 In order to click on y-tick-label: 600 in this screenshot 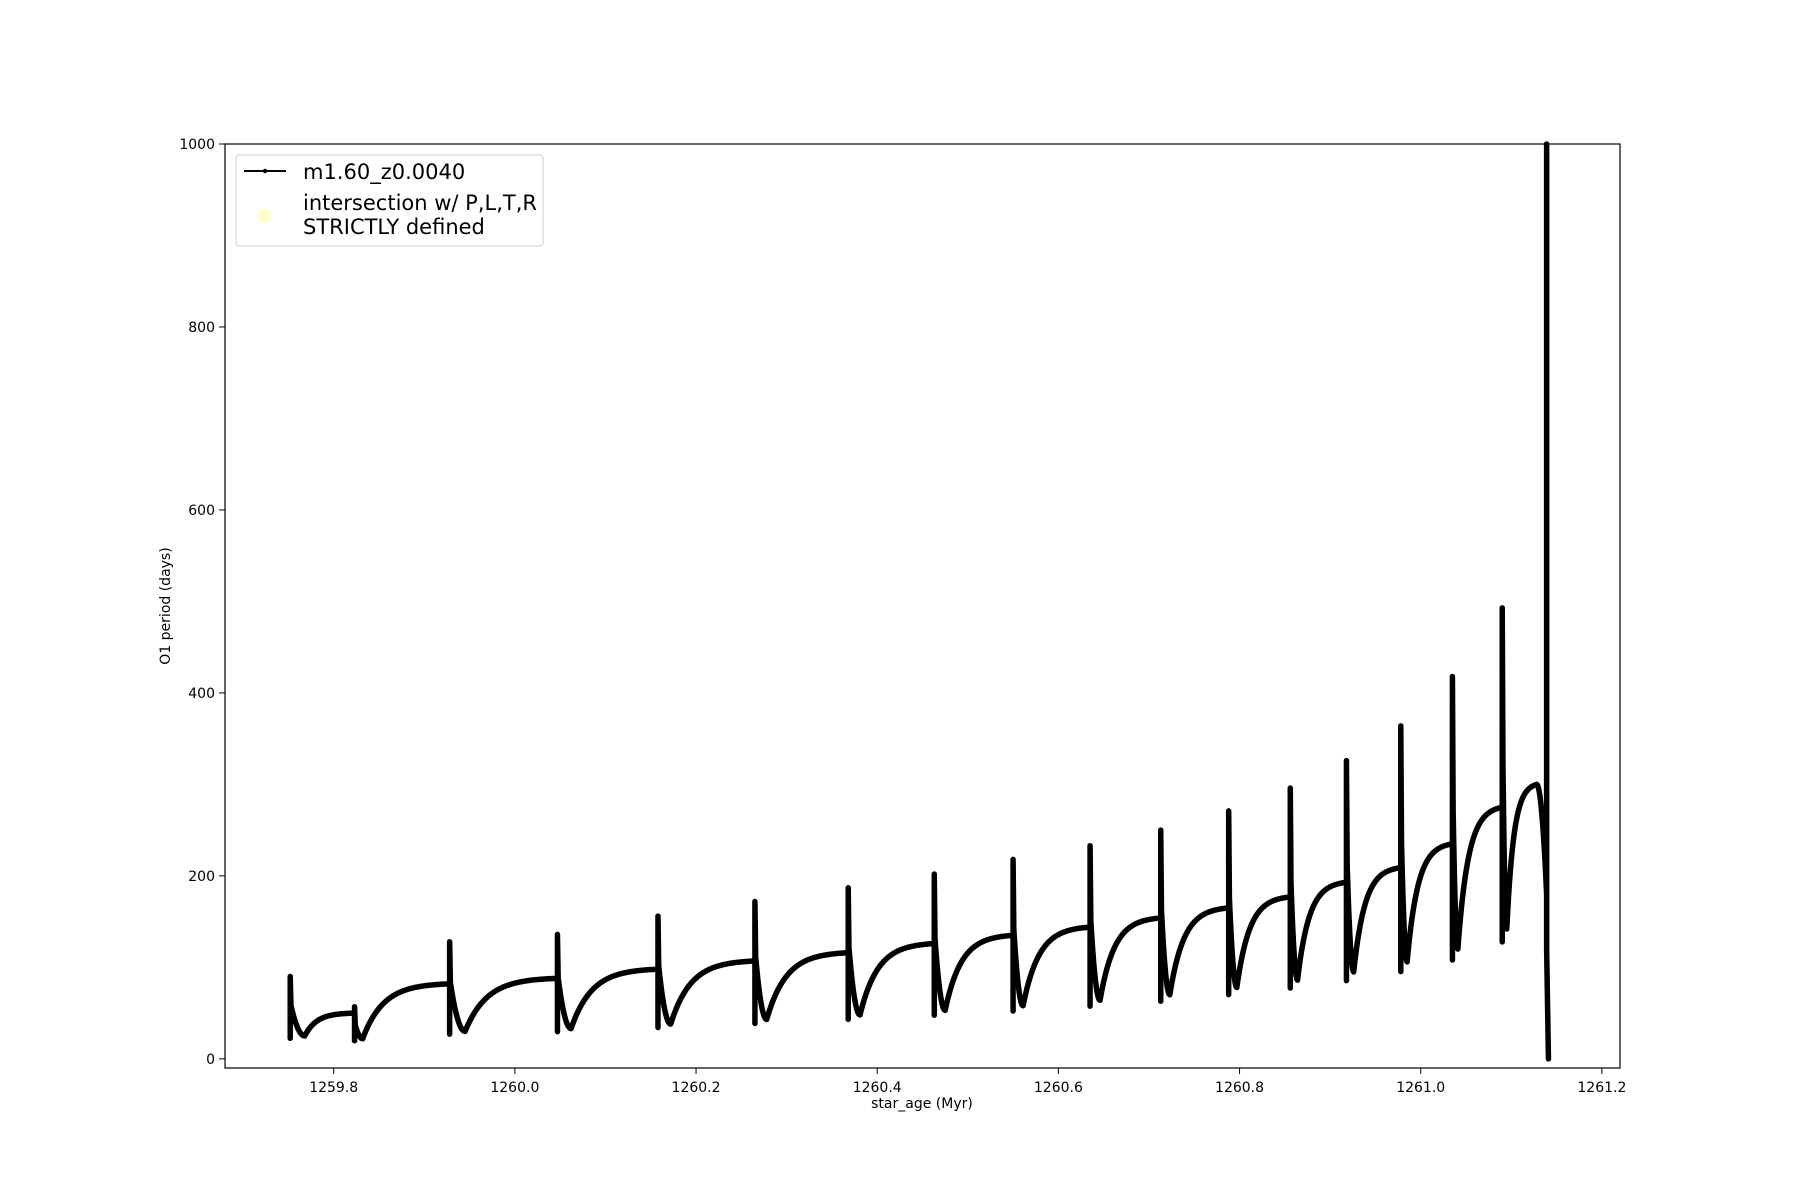, I will do `click(201, 511)`.